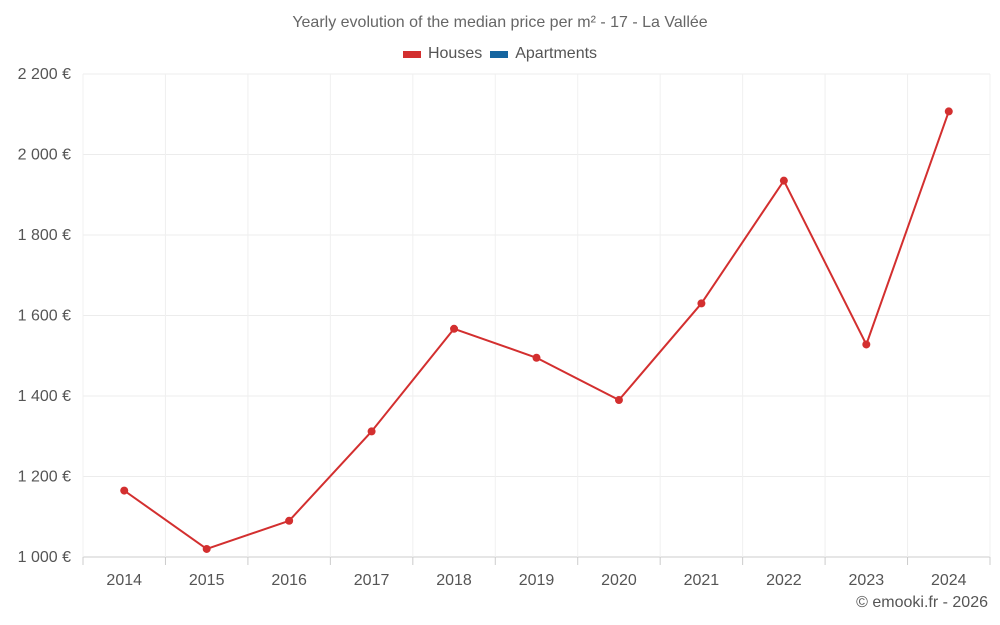 The height and width of the screenshot is (625, 1000). I want to click on data-point-houses-2020, so click(618, 400).